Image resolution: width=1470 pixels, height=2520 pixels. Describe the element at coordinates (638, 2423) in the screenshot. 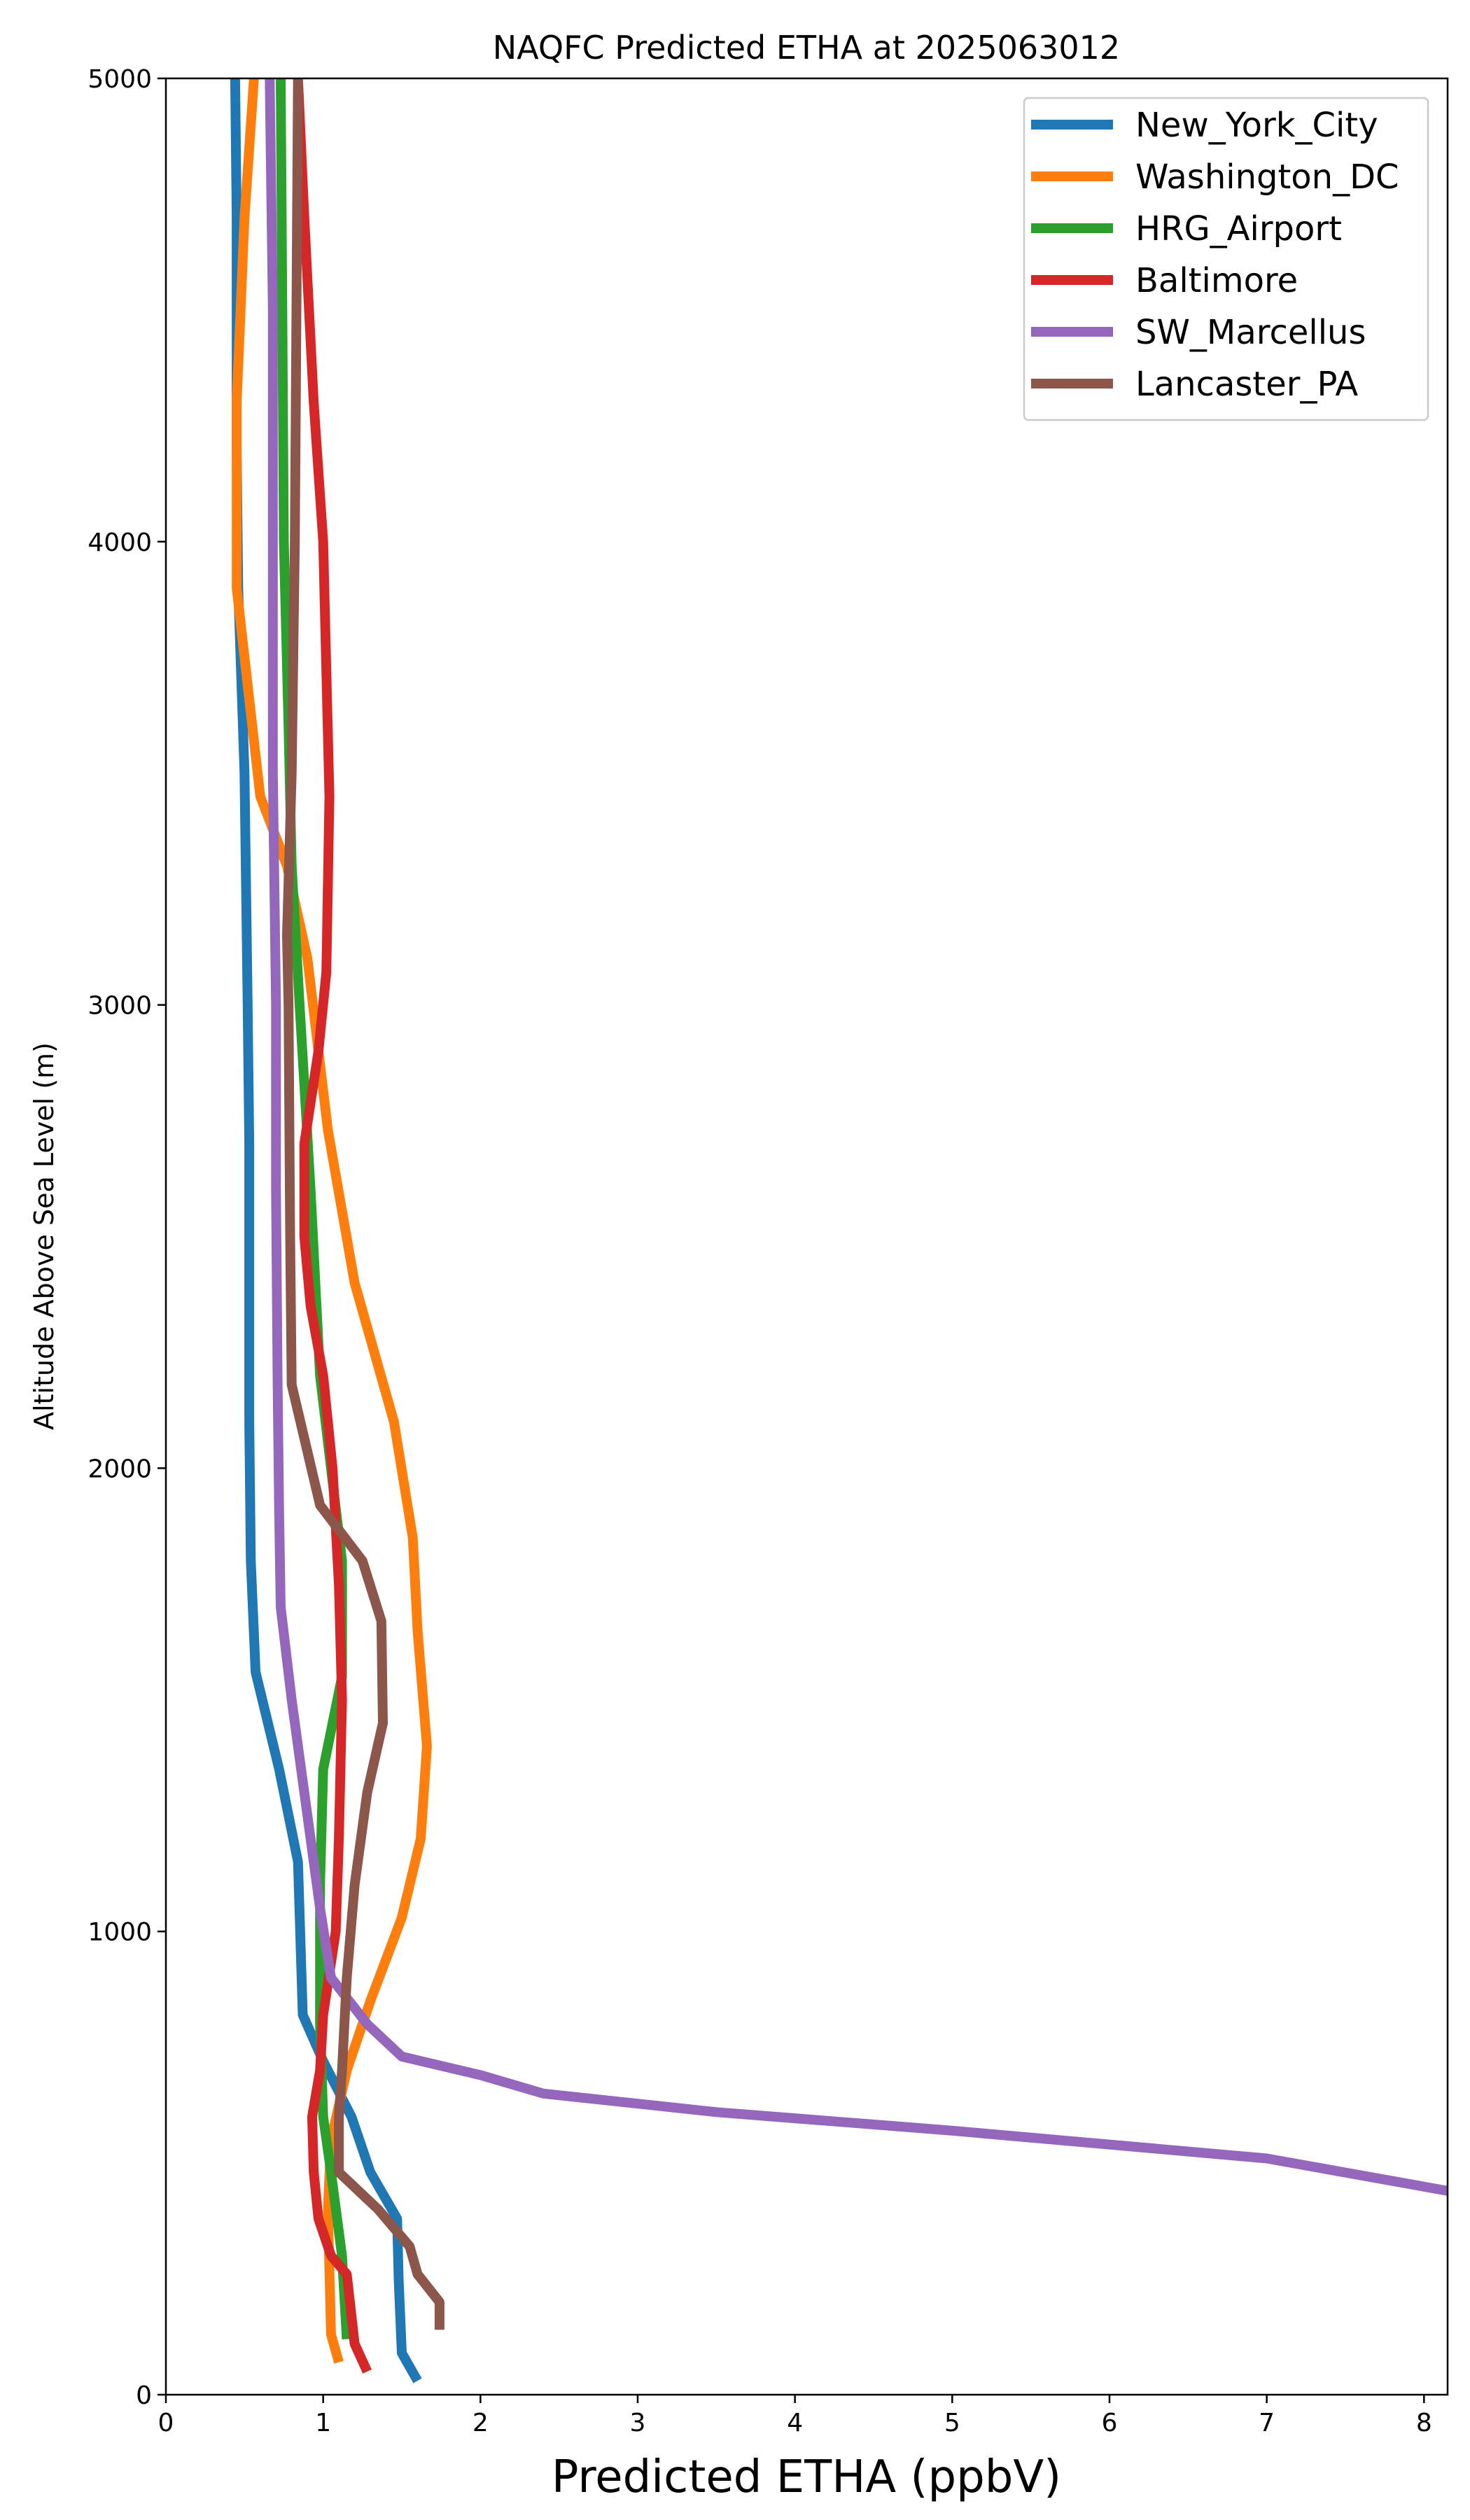

I see `x-tick-label: 3` at that location.